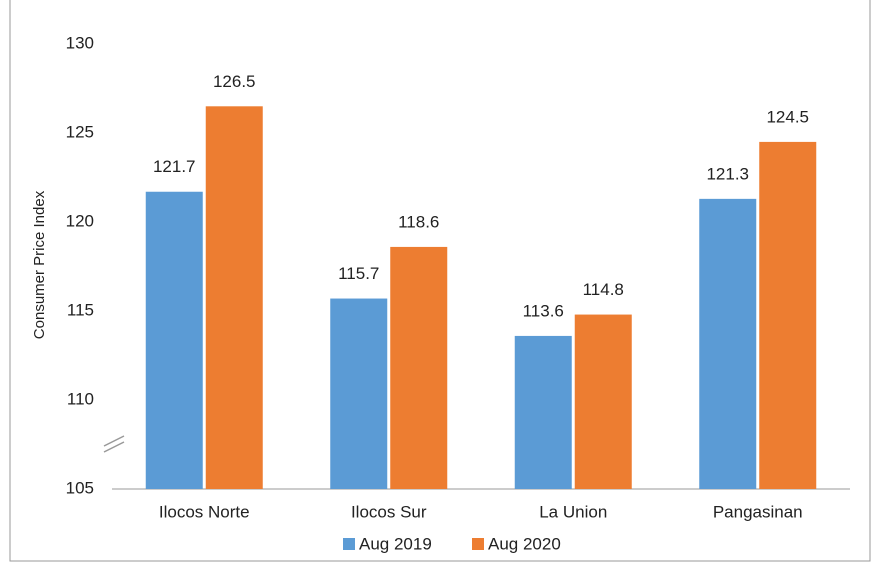 This screenshot has height=564, width=880. Describe the element at coordinates (524, 543) in the screenshot. I see `legend-label: Aug 2020` at that location.